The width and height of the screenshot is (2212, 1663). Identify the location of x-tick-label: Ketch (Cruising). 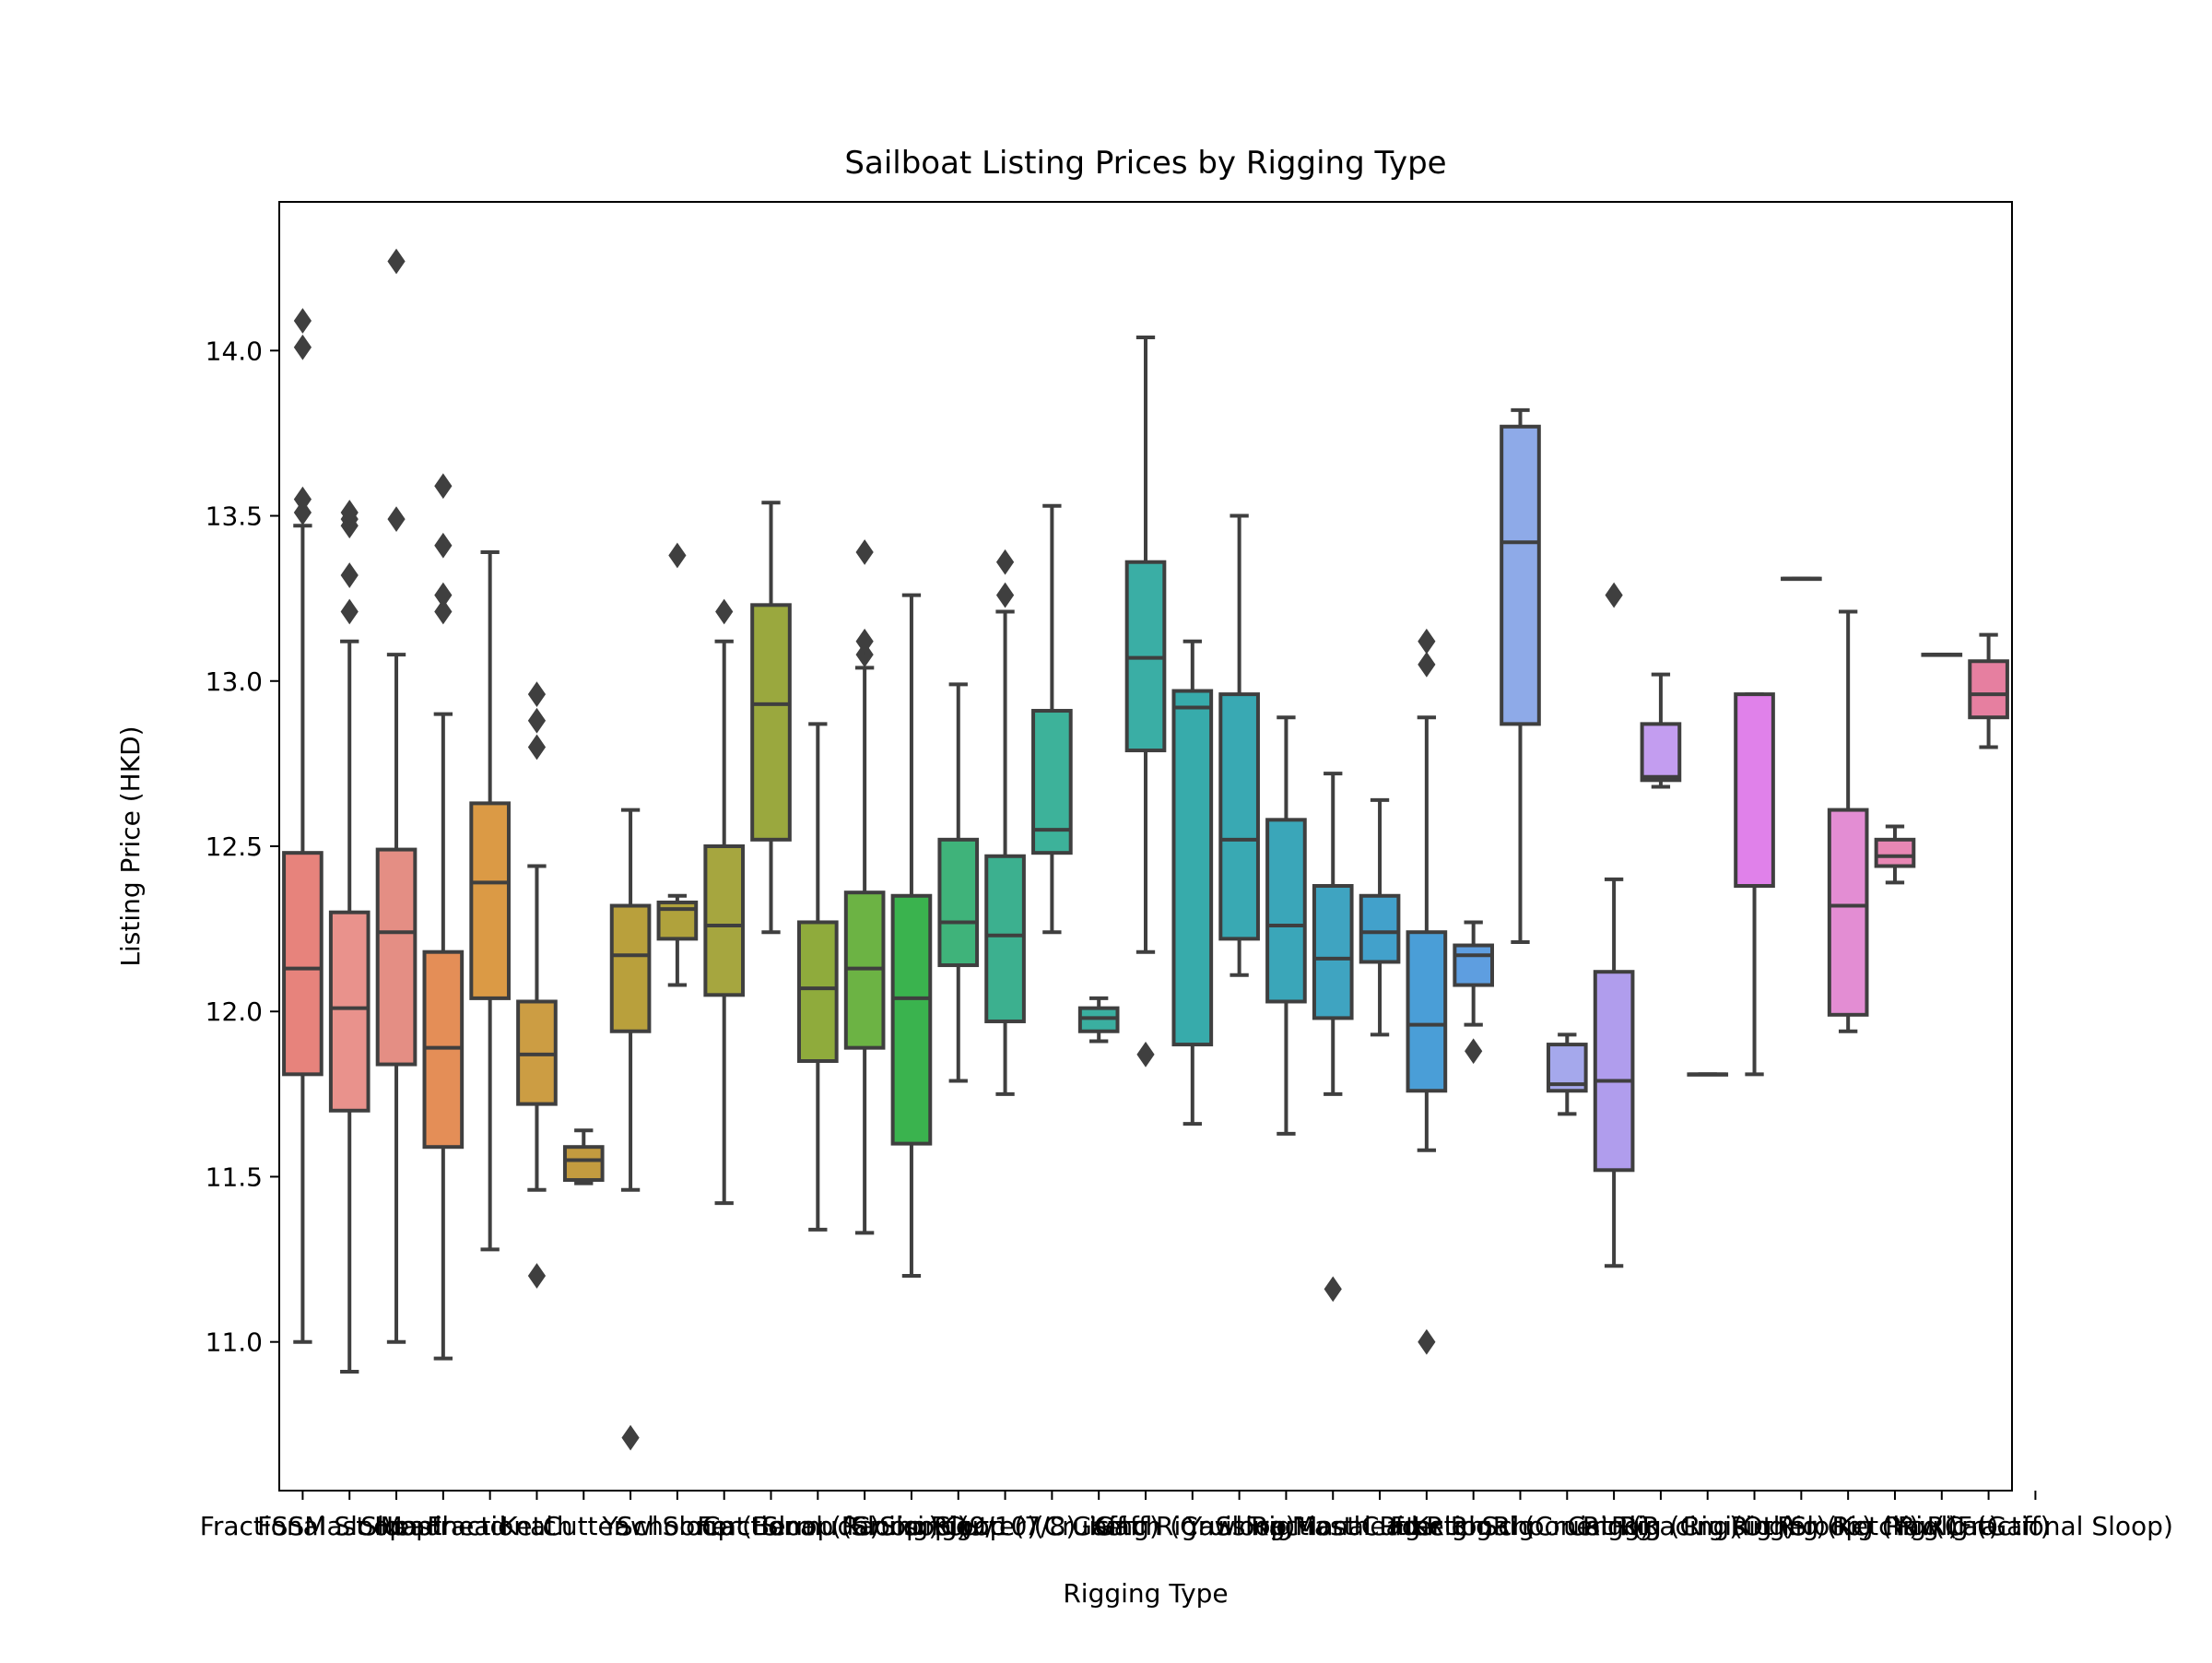
(1192, 1526).